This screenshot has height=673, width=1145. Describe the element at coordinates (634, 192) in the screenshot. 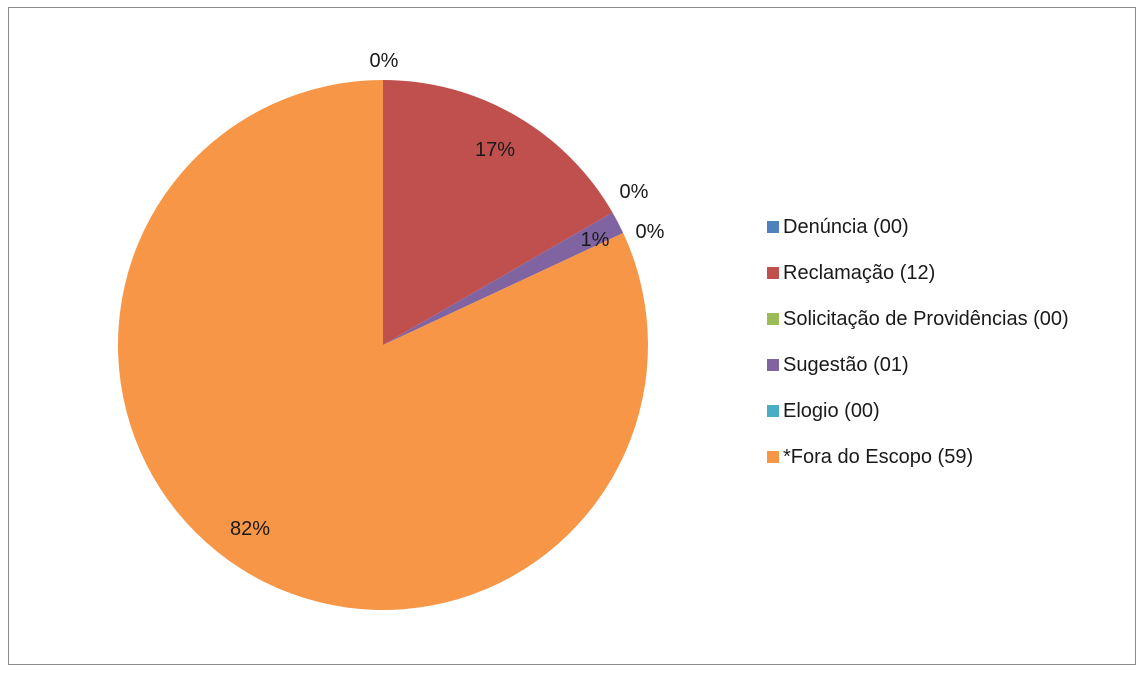

I see `data-label-3: 0%` at that location.